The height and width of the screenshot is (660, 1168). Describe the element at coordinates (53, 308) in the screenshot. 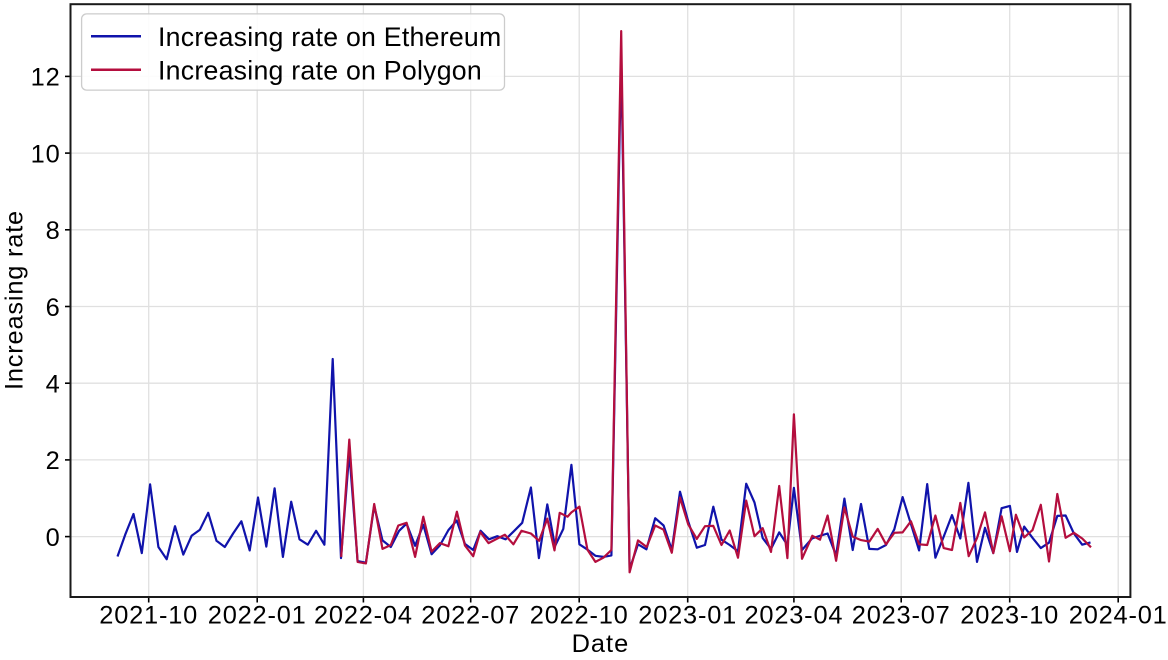

I see `svg-text: 6` at that location.